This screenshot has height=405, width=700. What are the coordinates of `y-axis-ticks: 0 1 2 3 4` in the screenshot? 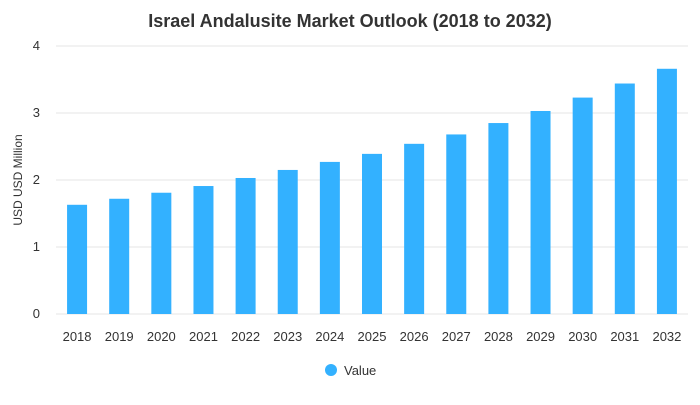 It's located at (36, 179).